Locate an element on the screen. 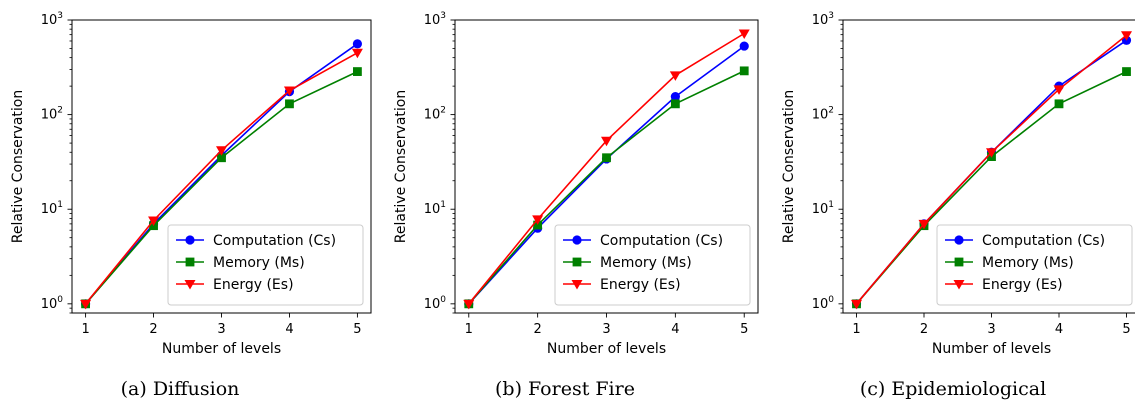 This screenshot has width=1135, height=412. y-tick-label: 10² is located at coordinates (52, 114).